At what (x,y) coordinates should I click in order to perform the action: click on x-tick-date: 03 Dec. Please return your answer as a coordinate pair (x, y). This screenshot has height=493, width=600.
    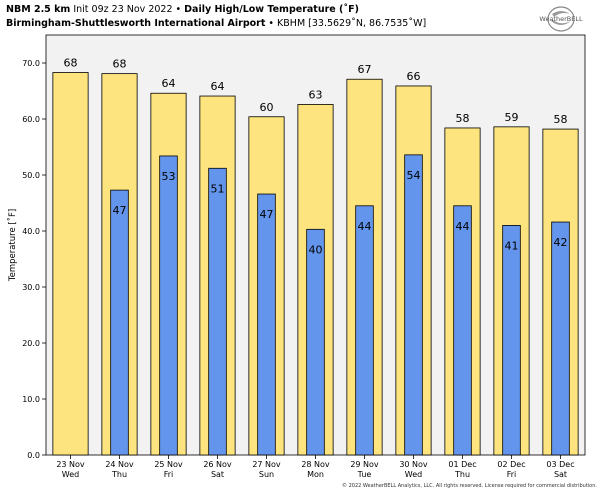
    Looking at the image, I should click on (560, 464).